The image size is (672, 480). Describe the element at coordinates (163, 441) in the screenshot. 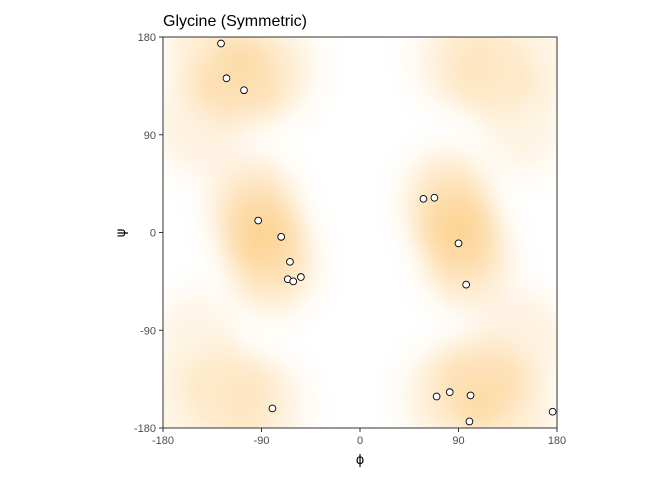

I see `x-tick-label: -180` at that location.